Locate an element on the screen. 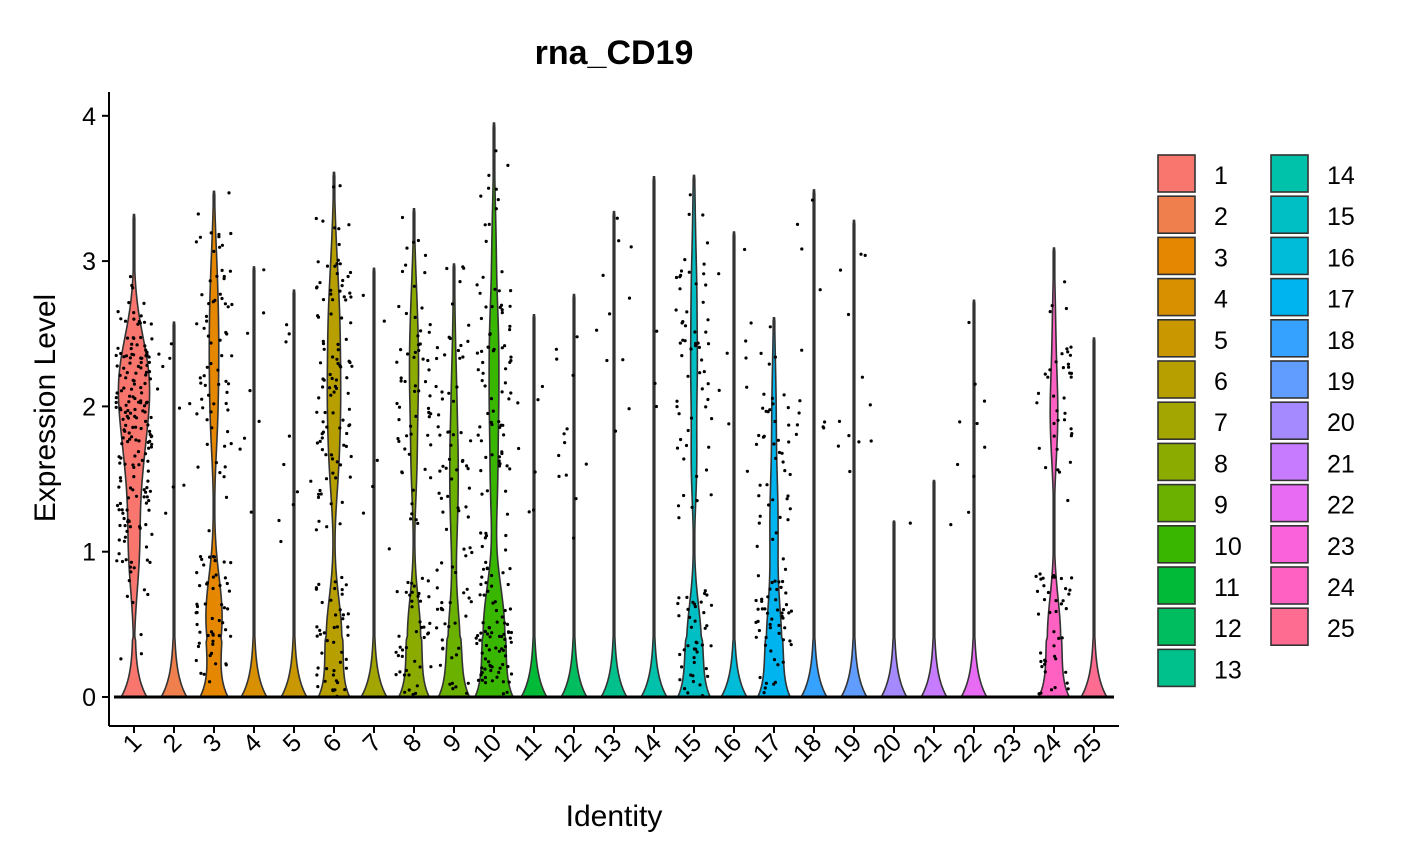 The width and height of the screenshot is (1414, 866). x-tick-label: 8 is located at coordinates (413, 743).